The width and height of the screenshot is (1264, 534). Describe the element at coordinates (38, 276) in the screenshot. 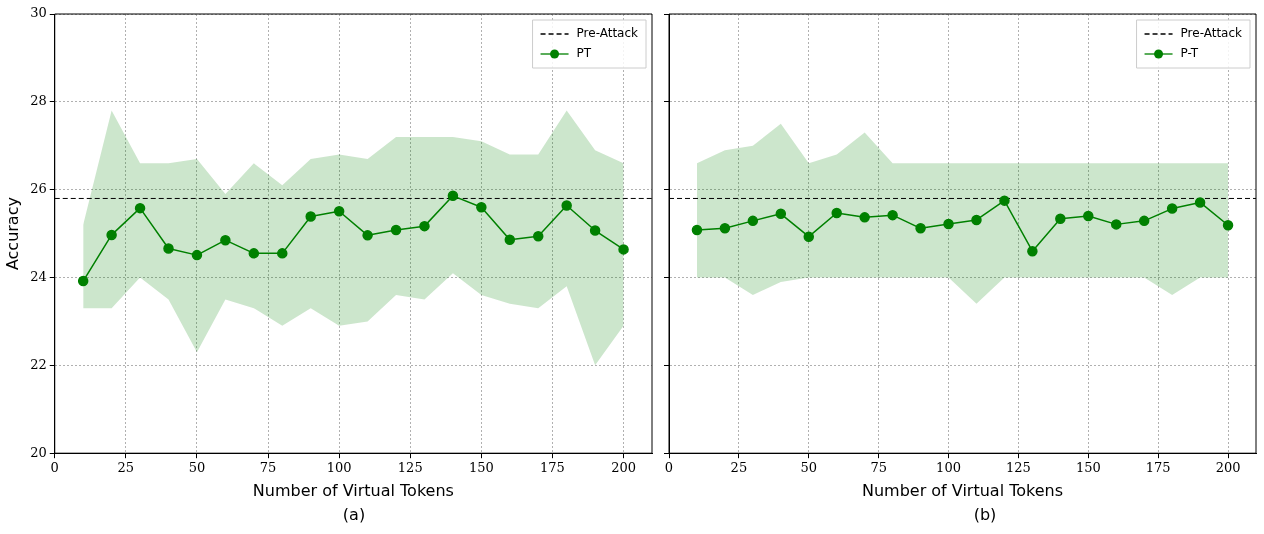

I see `y-tick-label: 24` at that location.